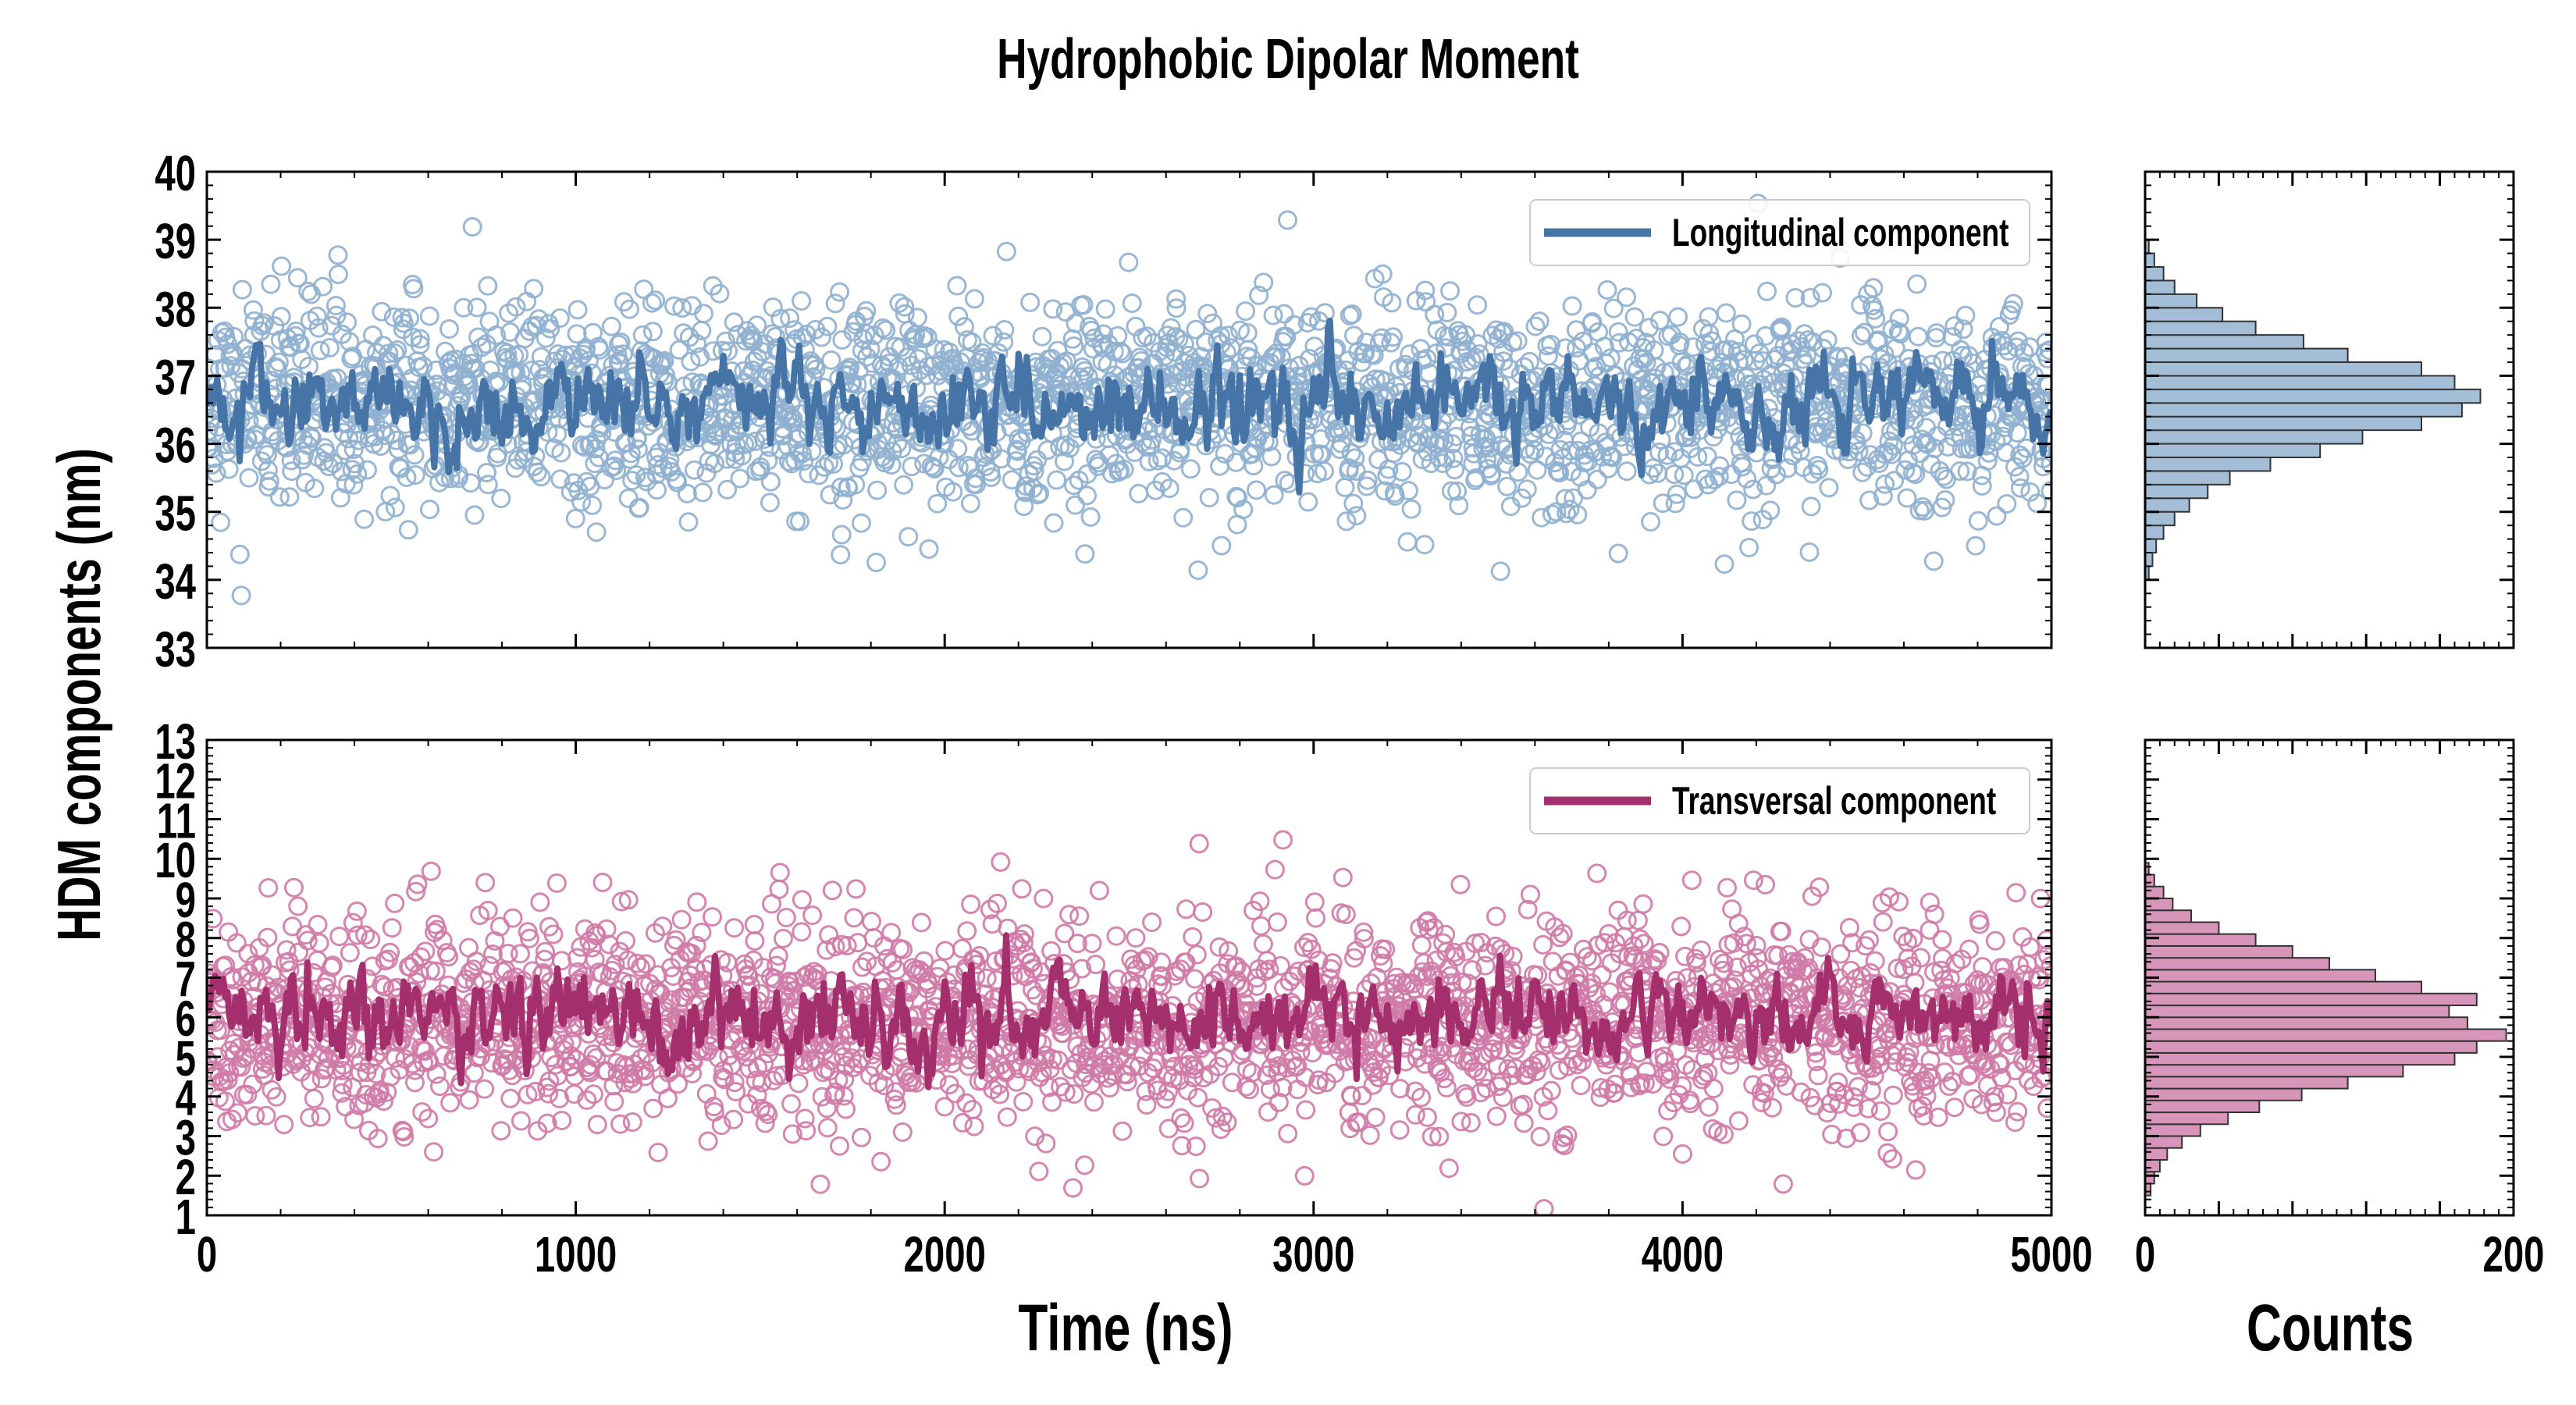 Image resolution: width=2576 pixels, height=1405 pixels. Describe the element at coordinates (175, 309) in the screenshot. I see `longitudinal-ytick-label: 38` at that location.